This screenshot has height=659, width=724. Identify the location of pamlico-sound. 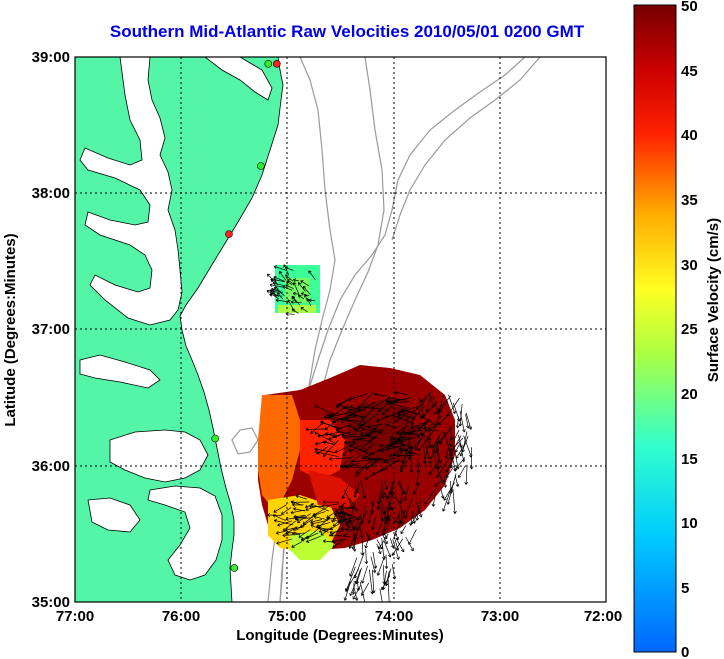
(159, 456).